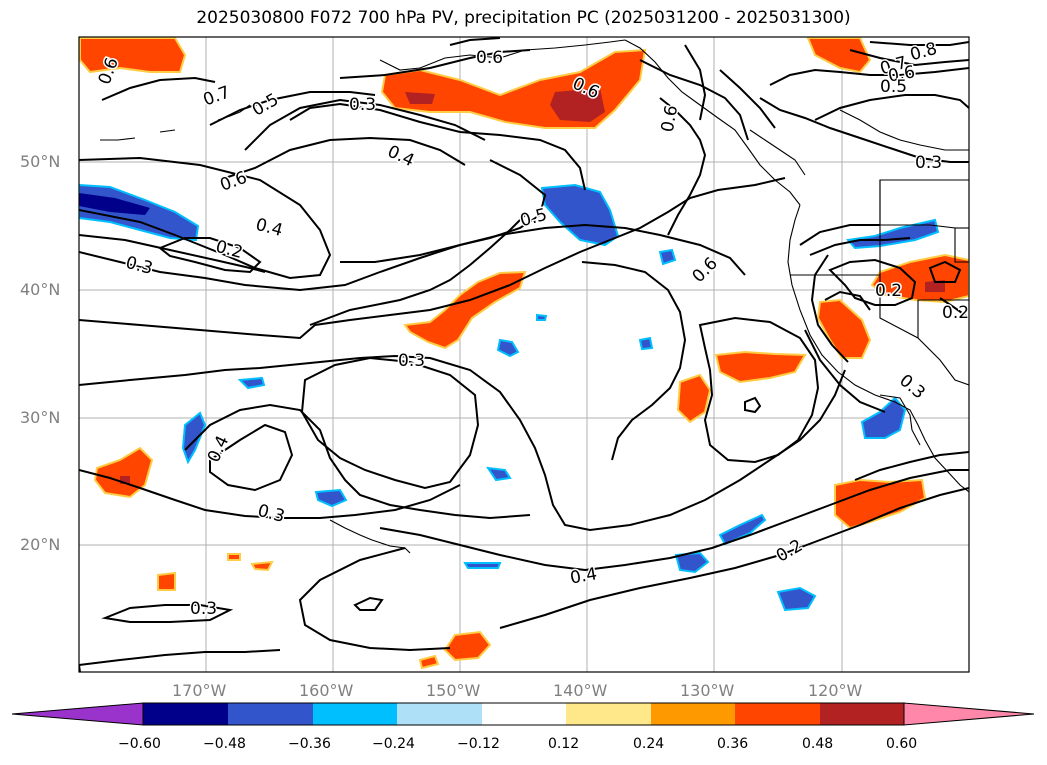 This screenshot has height=765, width=1047. I want to click on lat-label: 30°N, so click(40, 417).